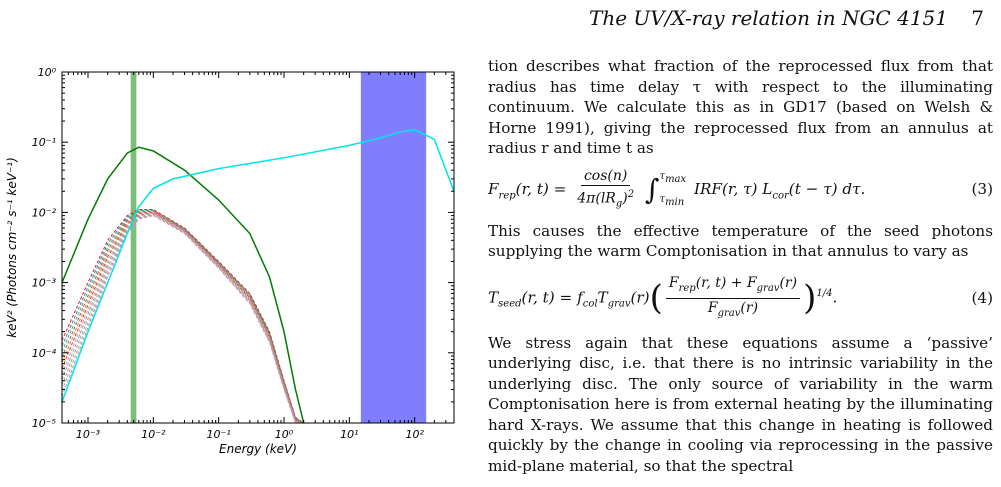 This screenshot has width=1001, height=487. What do you see at coordinates (12, 247) in the screenshot?
I see `y-axis-label: keV² (Photons cm⁻² s⁻¹ keV⁻¹)` at bounding box center [12, 247].